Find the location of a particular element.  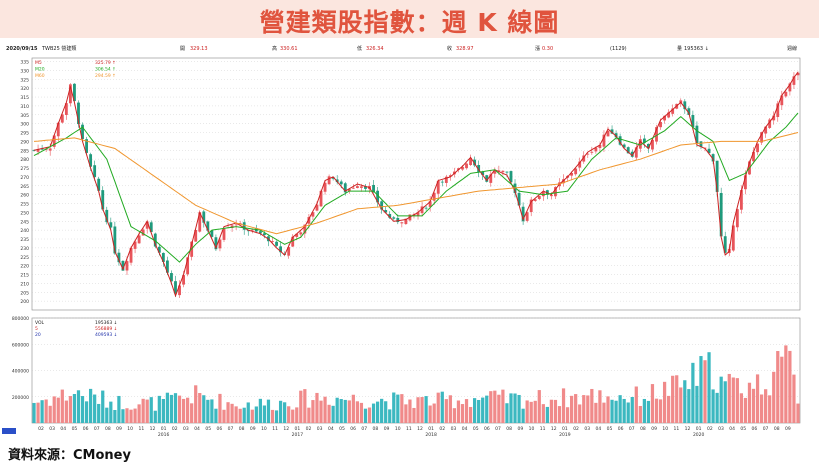

info-volume-label: 量 is located at coordinates (679, 48).